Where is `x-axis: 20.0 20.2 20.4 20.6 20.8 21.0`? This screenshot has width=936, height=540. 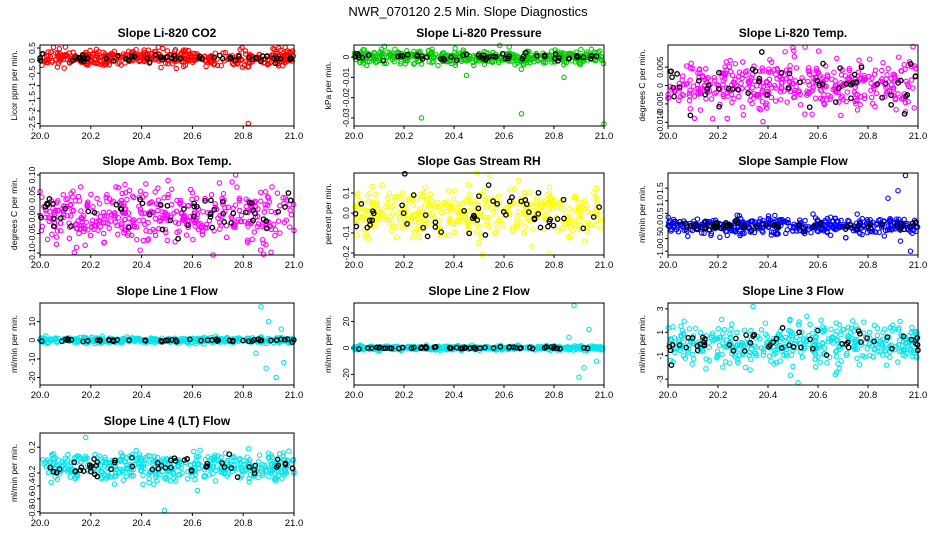
x-axis: 20.0 20.2 20.4 20.6 20.8 21.0 is located at coordinates (167, 263).